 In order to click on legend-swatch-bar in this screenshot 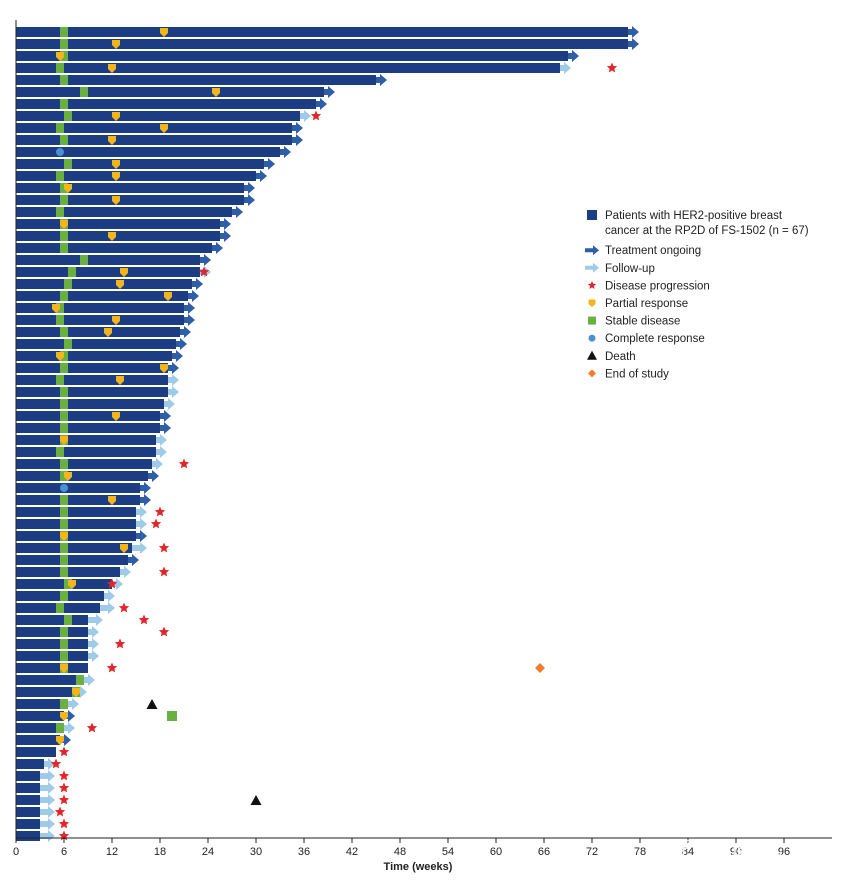, I will do `click(592, 215)`.